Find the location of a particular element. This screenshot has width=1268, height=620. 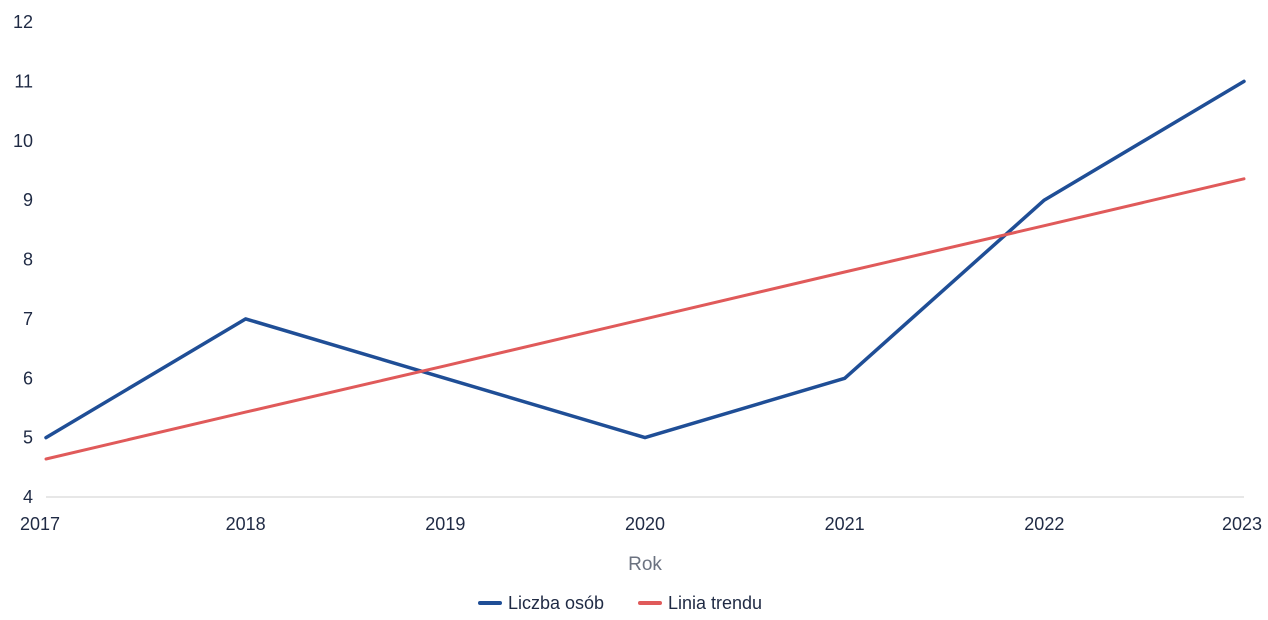

legend: Liczba osób Linia trendu is located at coordinates (620, 603).